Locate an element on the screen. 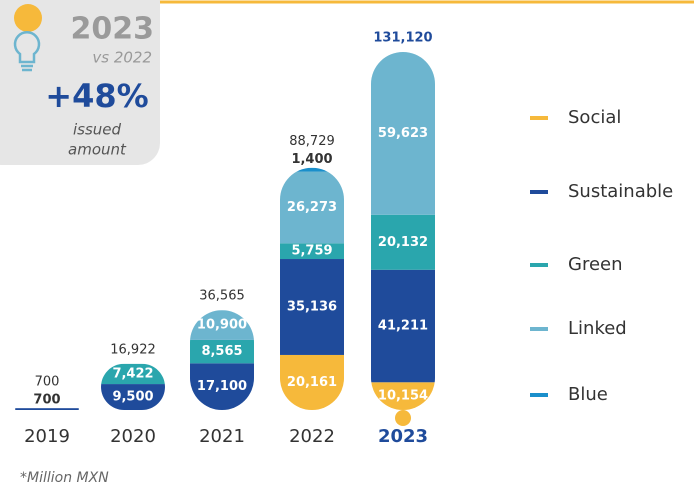 The width and height of the screenshot is (694, 487). badge-compare: vs 2022 is located at coordinates (122, 58).